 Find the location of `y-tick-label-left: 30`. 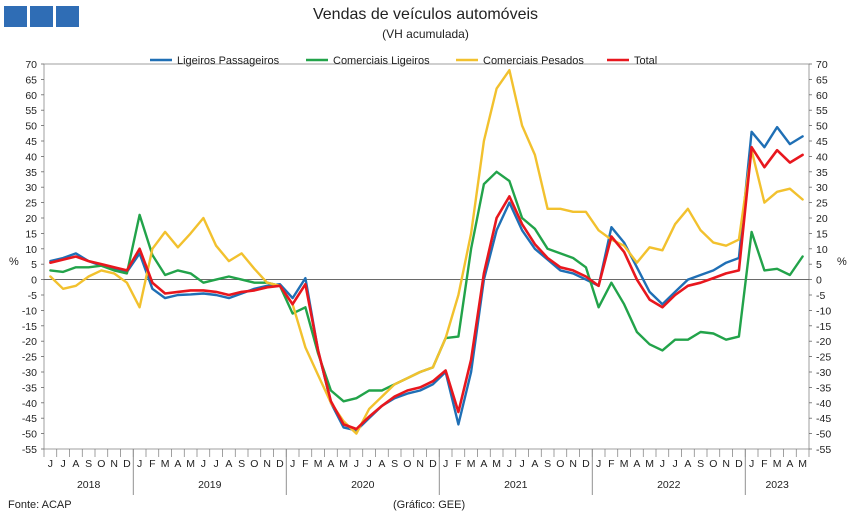

y-tick-label-left: 30 is located at coordinates (31, 188).